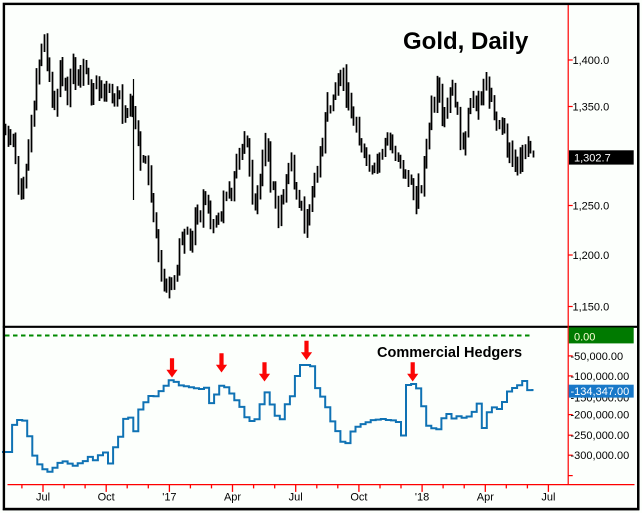 This screenshot has height=513, width=642. Describe the element at coordinates (600, 436) in the screenshot. I see `svg-text: -250,000.00` at that location.